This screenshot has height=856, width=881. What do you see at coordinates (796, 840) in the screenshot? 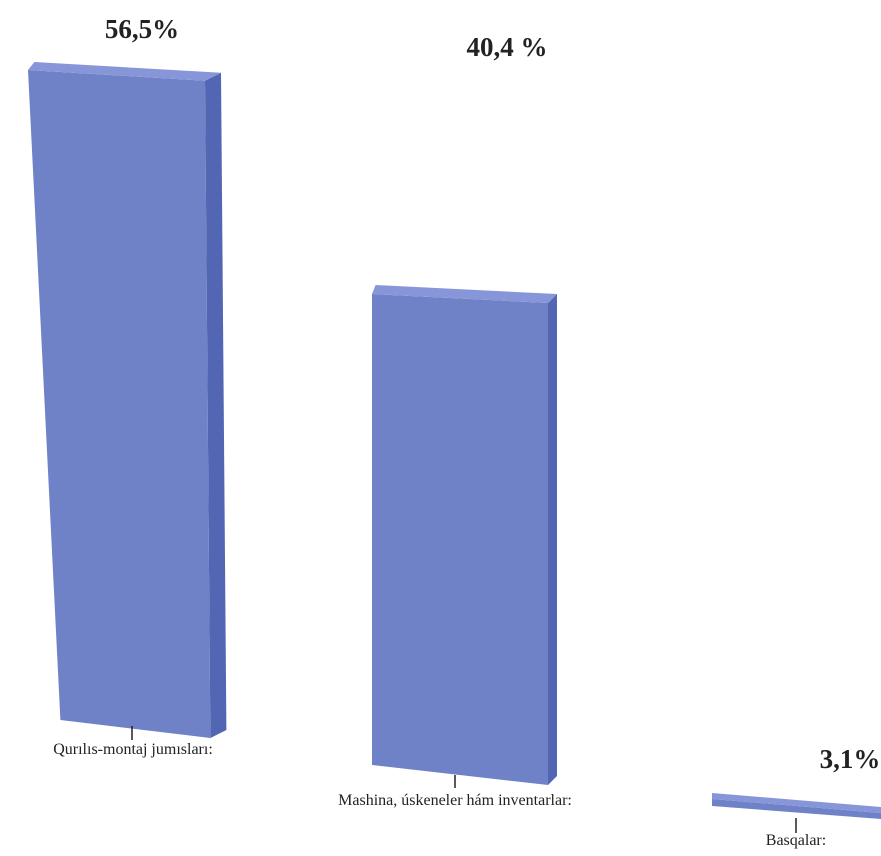
I see `category-label-3: Basqalar:` at bounding box center [796, 840].